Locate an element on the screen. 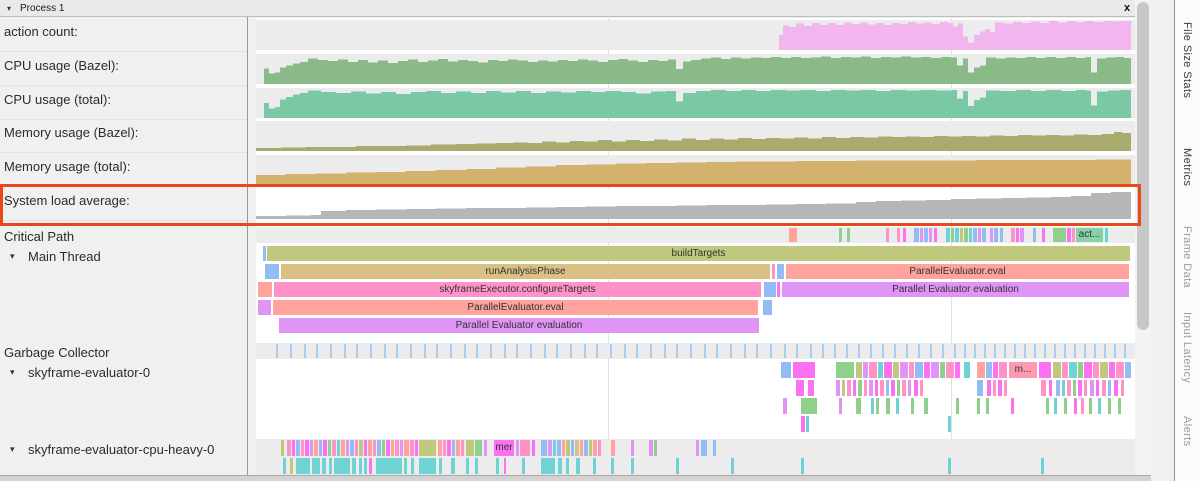 Image resolution: width=1200 pixels, height=481 pixels. thread-label-skyframe-evaluator-0: skyframe-evaluator-0 is located at coordinates (89, 372).